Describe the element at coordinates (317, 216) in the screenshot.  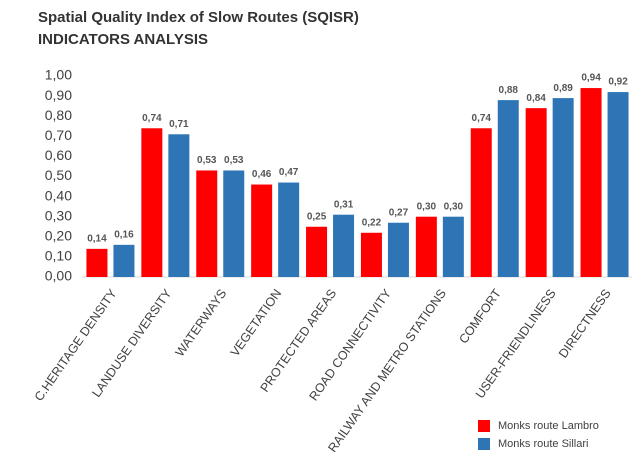
I see `value-label: 0,25` at that location.